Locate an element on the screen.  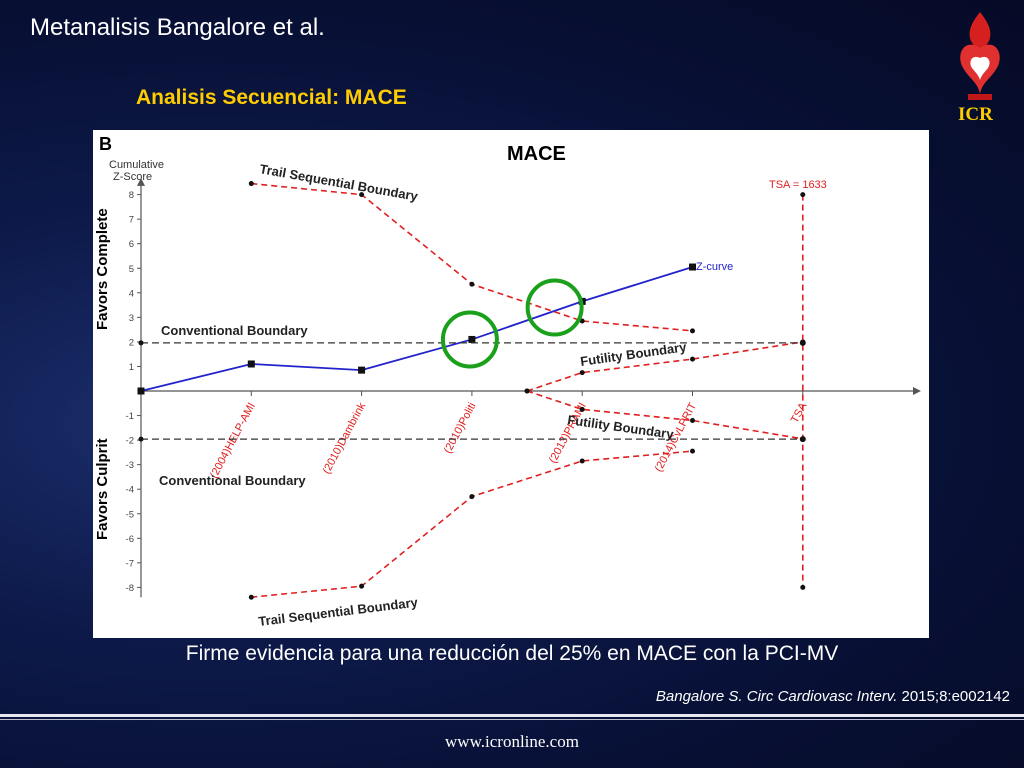
icr-heart-logo-icon is located at coordinates (980, 56).